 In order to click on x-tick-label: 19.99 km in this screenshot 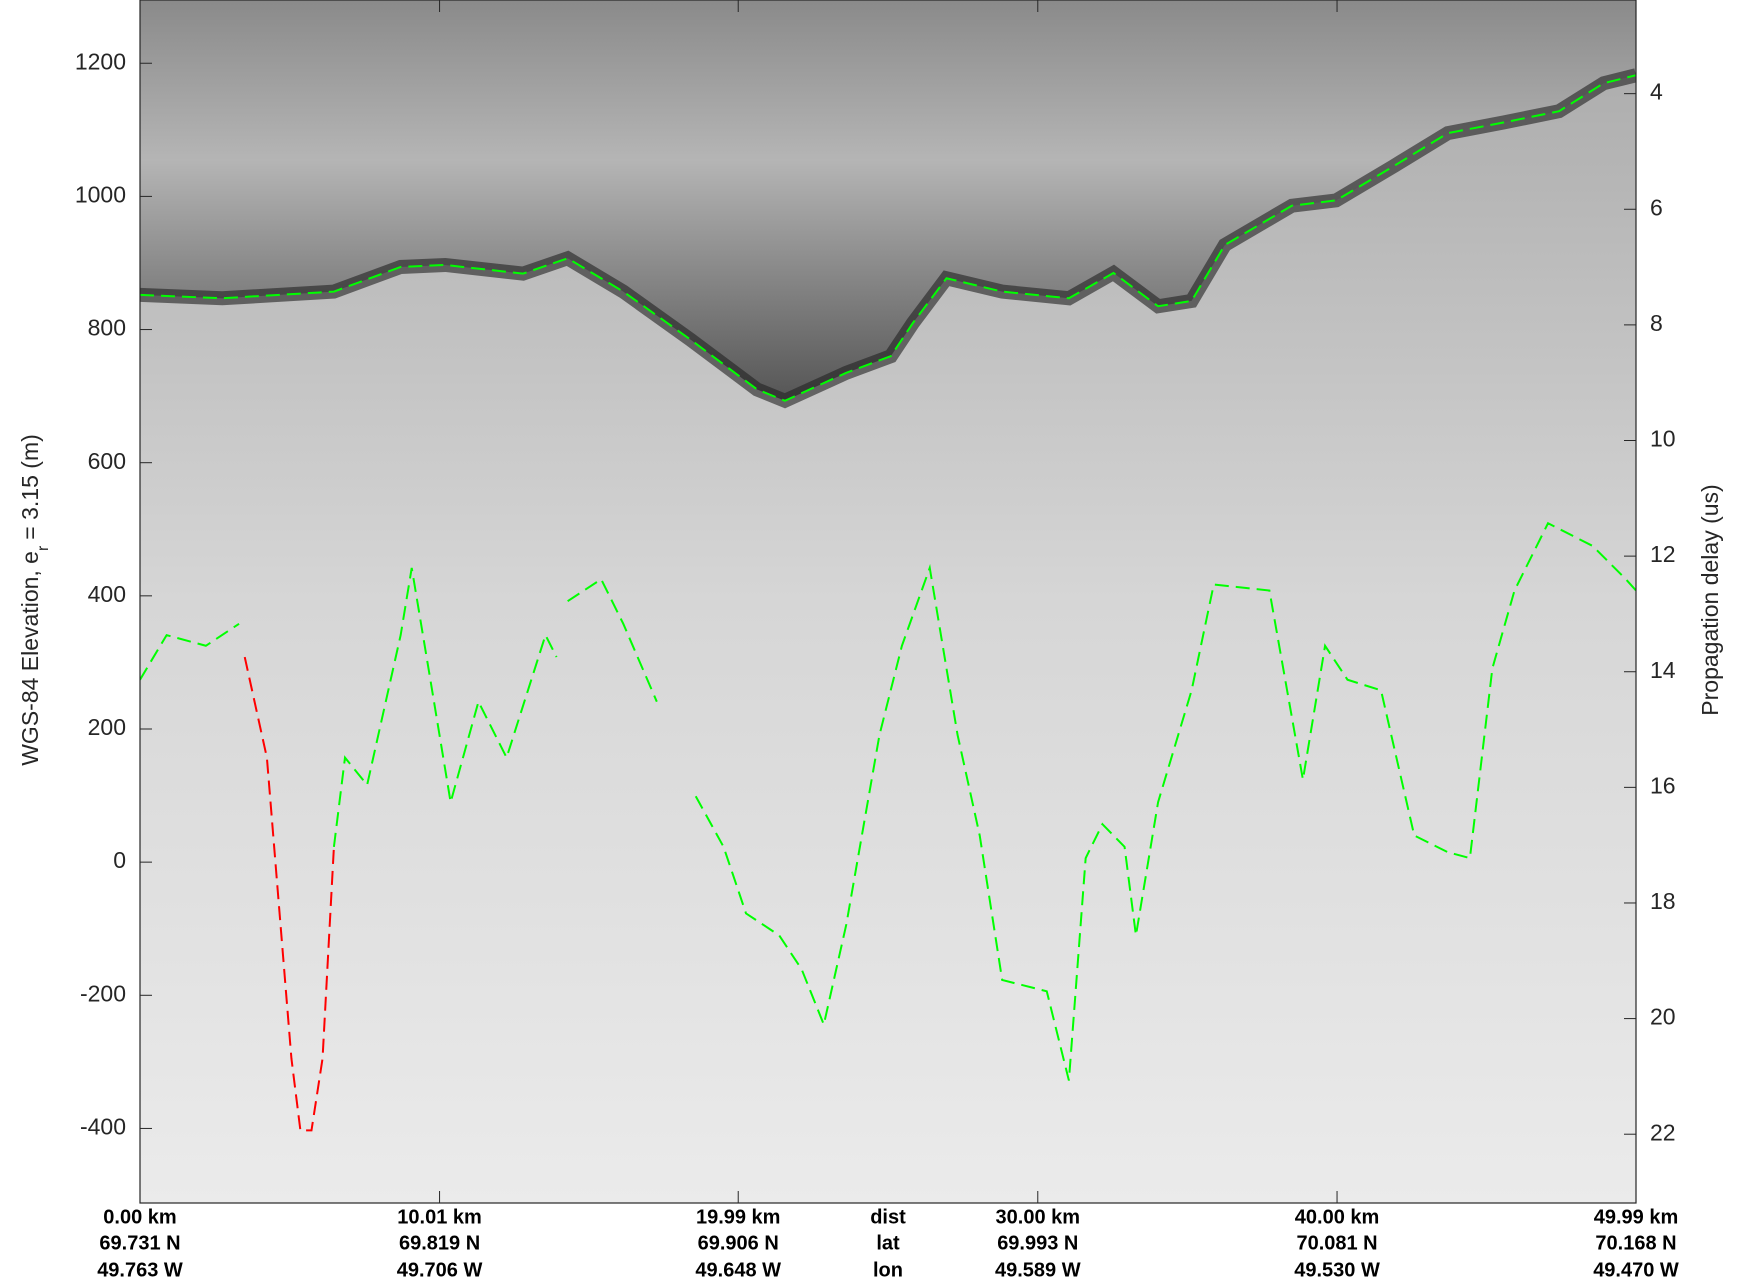, I will do `click(738, 1217)`.